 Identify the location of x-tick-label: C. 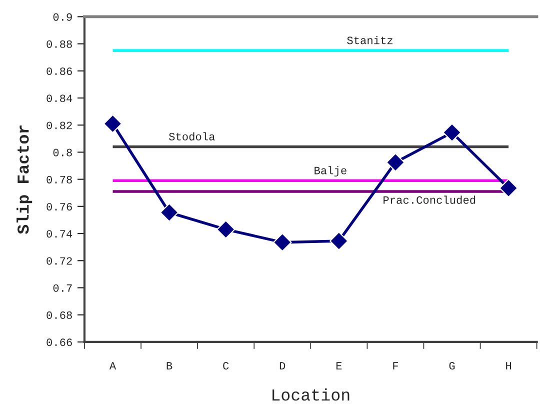
(226, 366).